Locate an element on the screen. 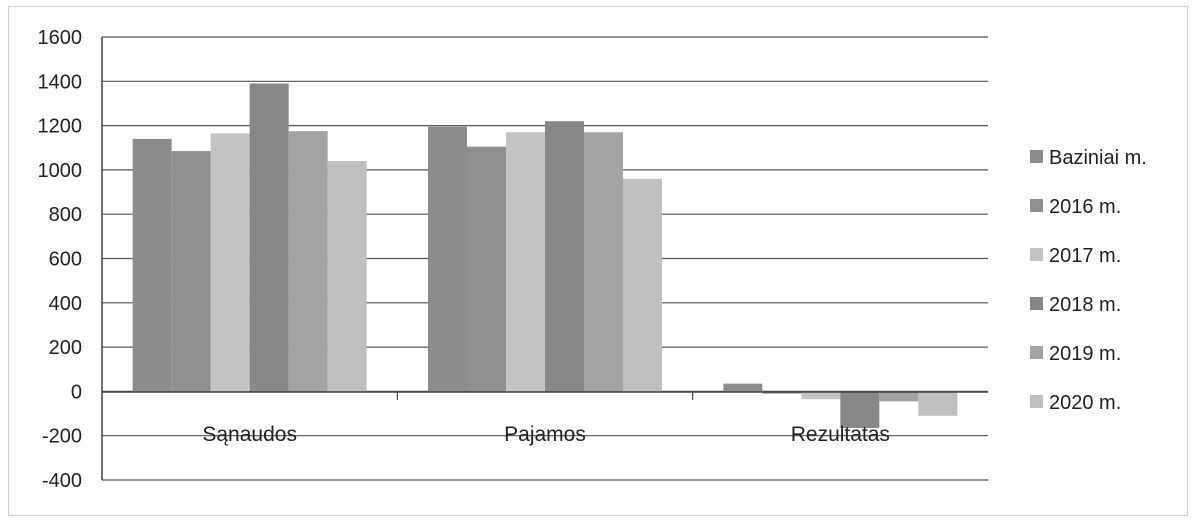 The image size is (1196, 524). y-tick-label: 1400 is located at coordinates (60, 82).